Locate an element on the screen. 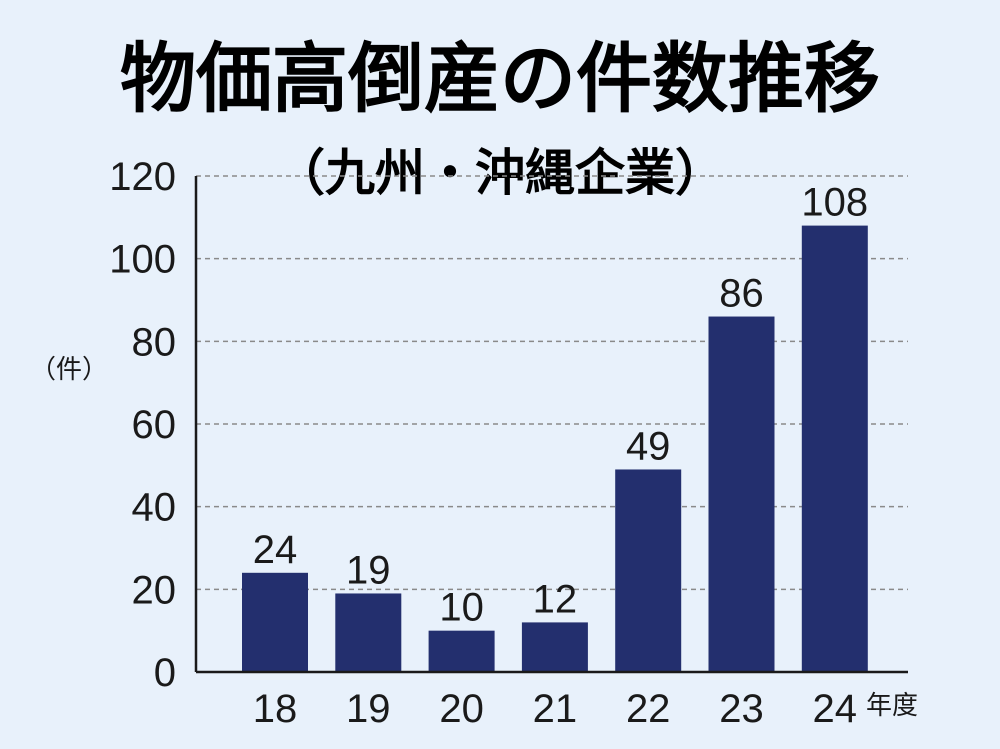 This screenshot has width=1000, height=749. y-axis-unit-label: （件） is located at coordinates (69, 370).